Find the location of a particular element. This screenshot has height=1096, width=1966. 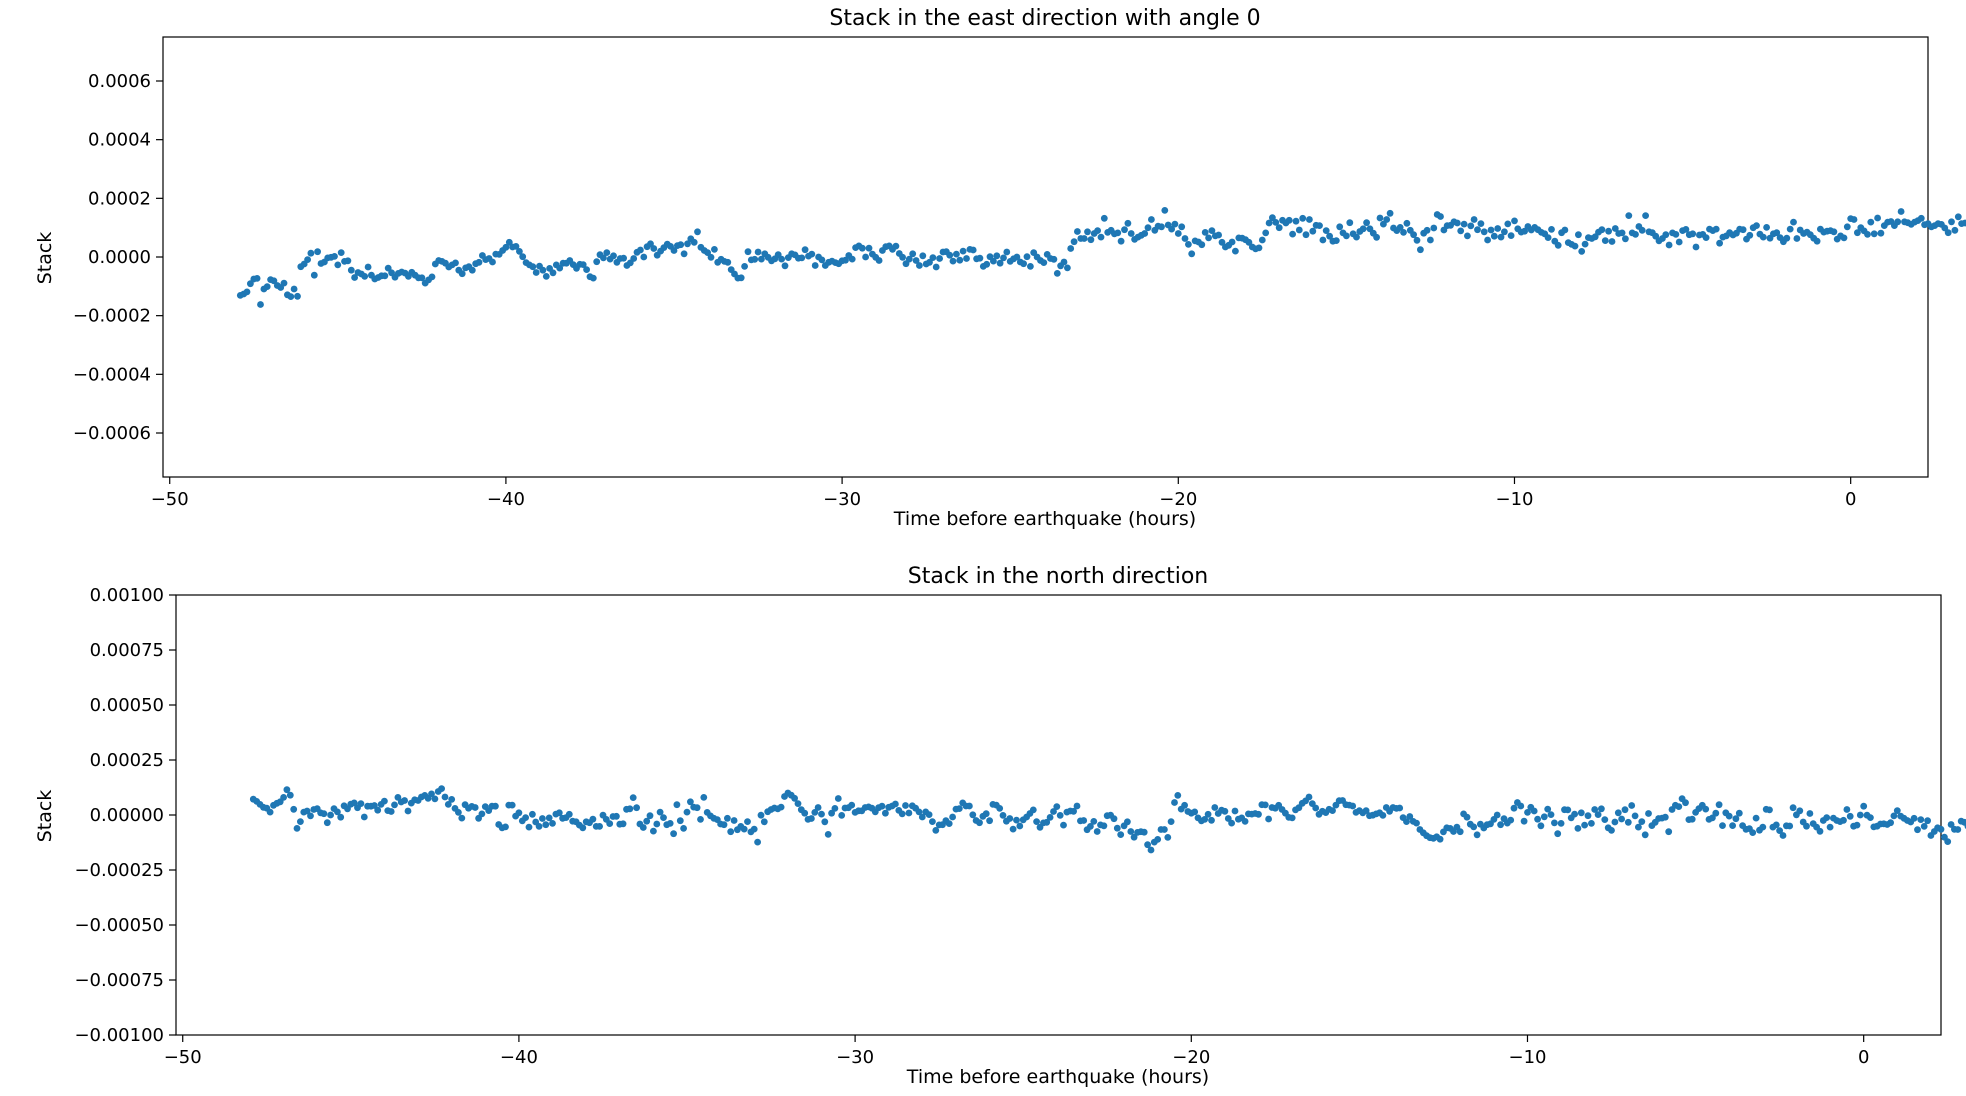

north-x-tick-label: −30 is located at coordinates (855, 1057).